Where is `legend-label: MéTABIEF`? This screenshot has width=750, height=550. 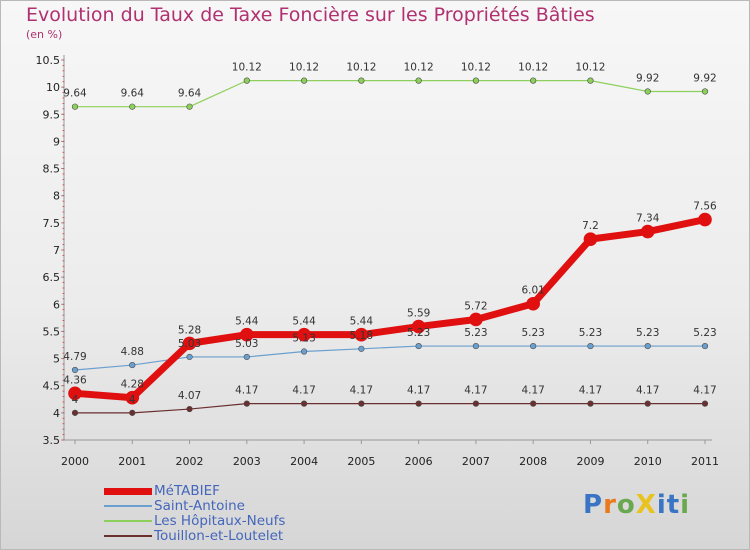
legend-label: MéTABIEF is located at coordinates (187, 491).